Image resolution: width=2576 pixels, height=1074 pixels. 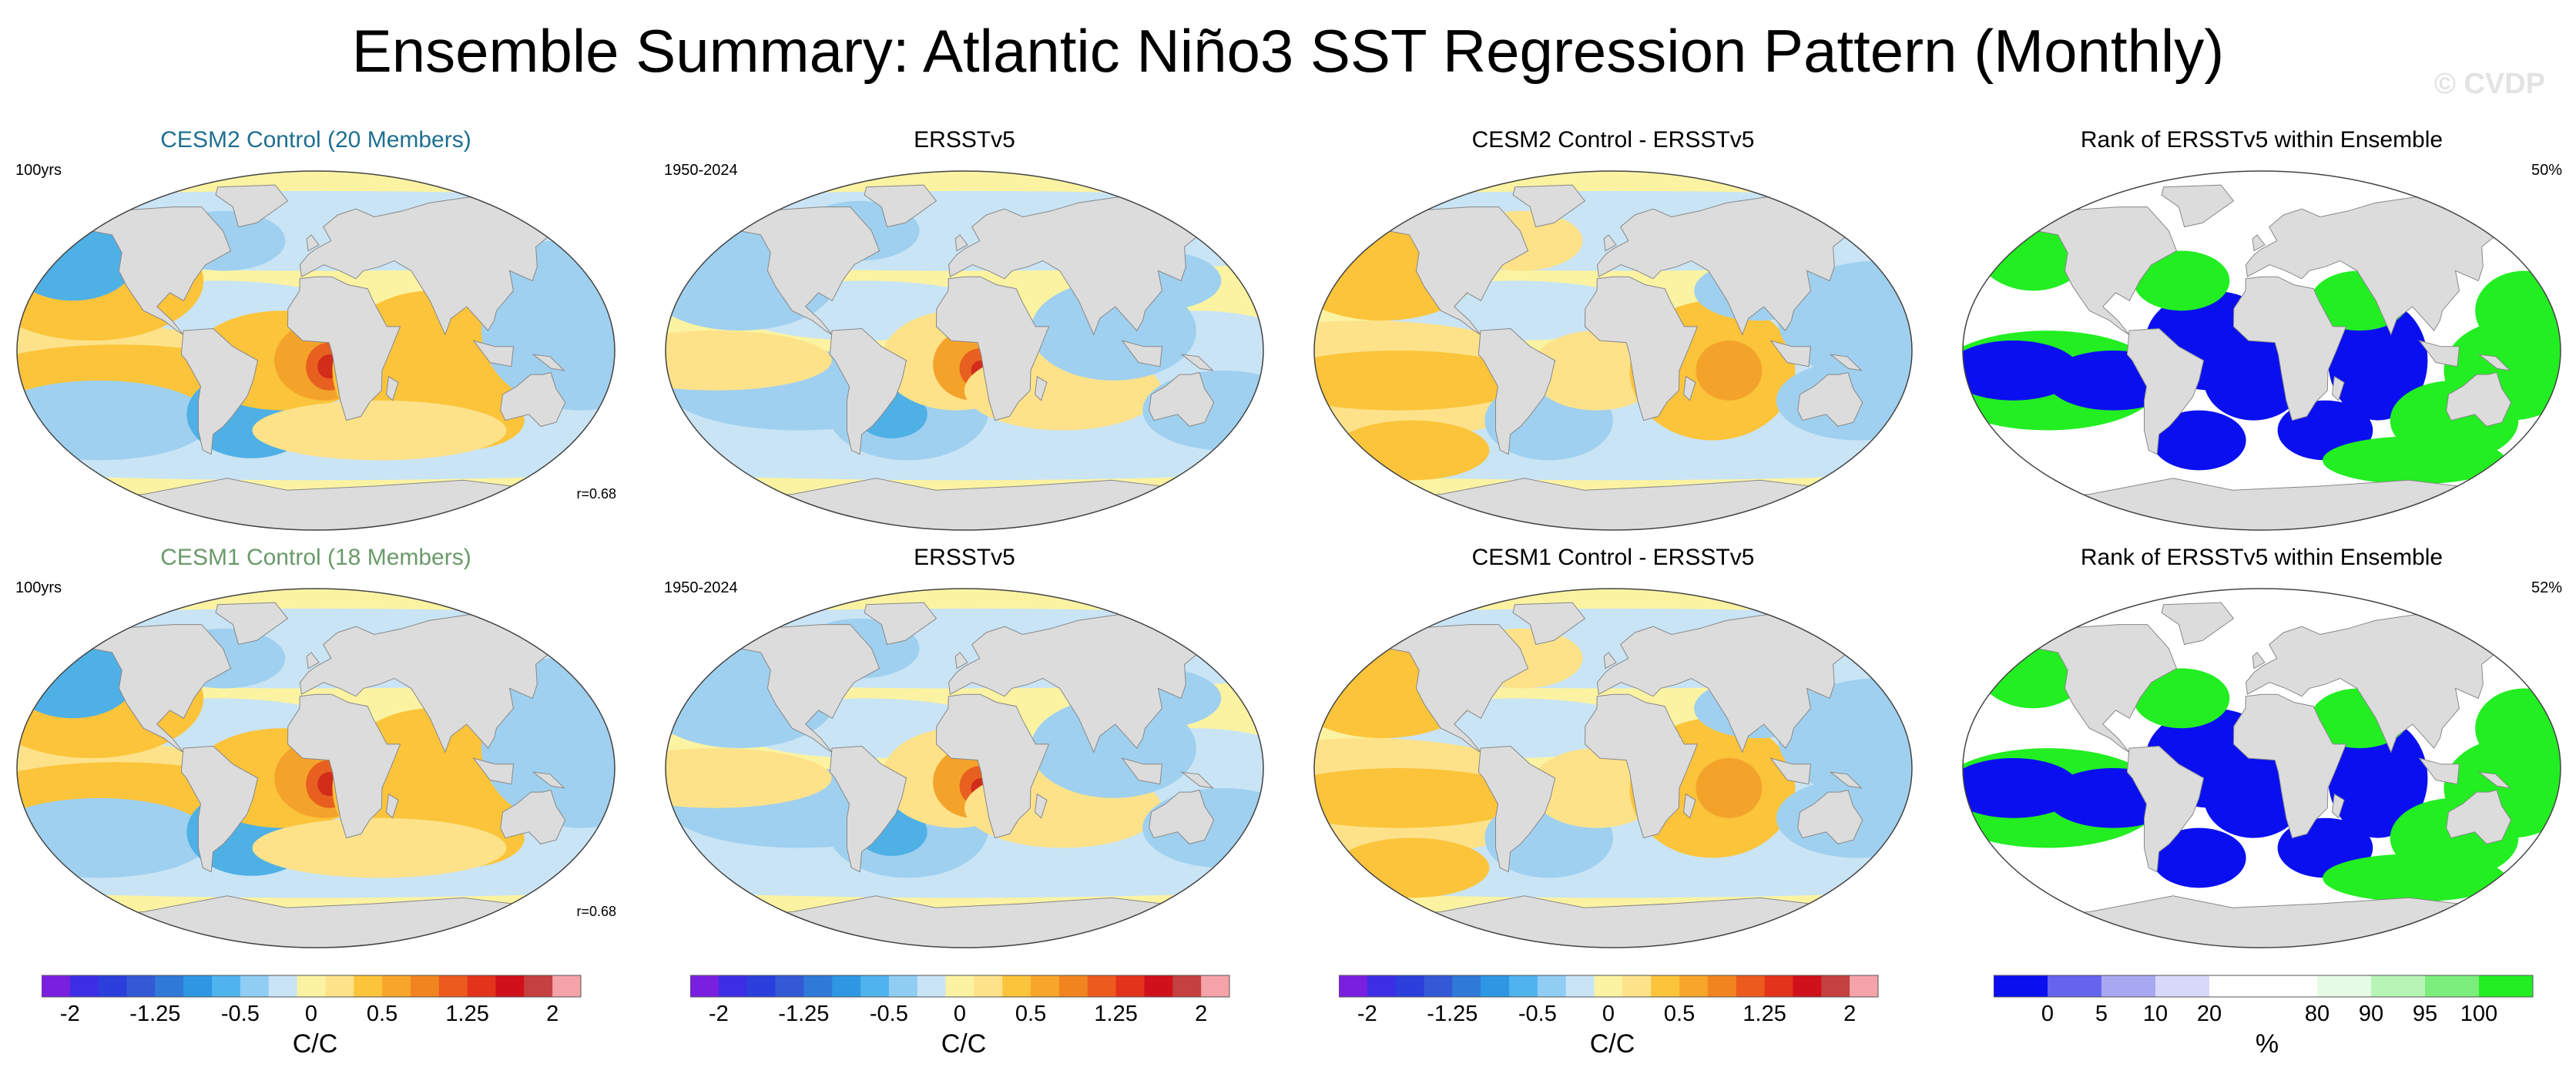 What do you see at coordinates (2479, 1014) in the screenshot?
I see `colorbar-tick-label: 100` at bounding box center [2479, 1014].